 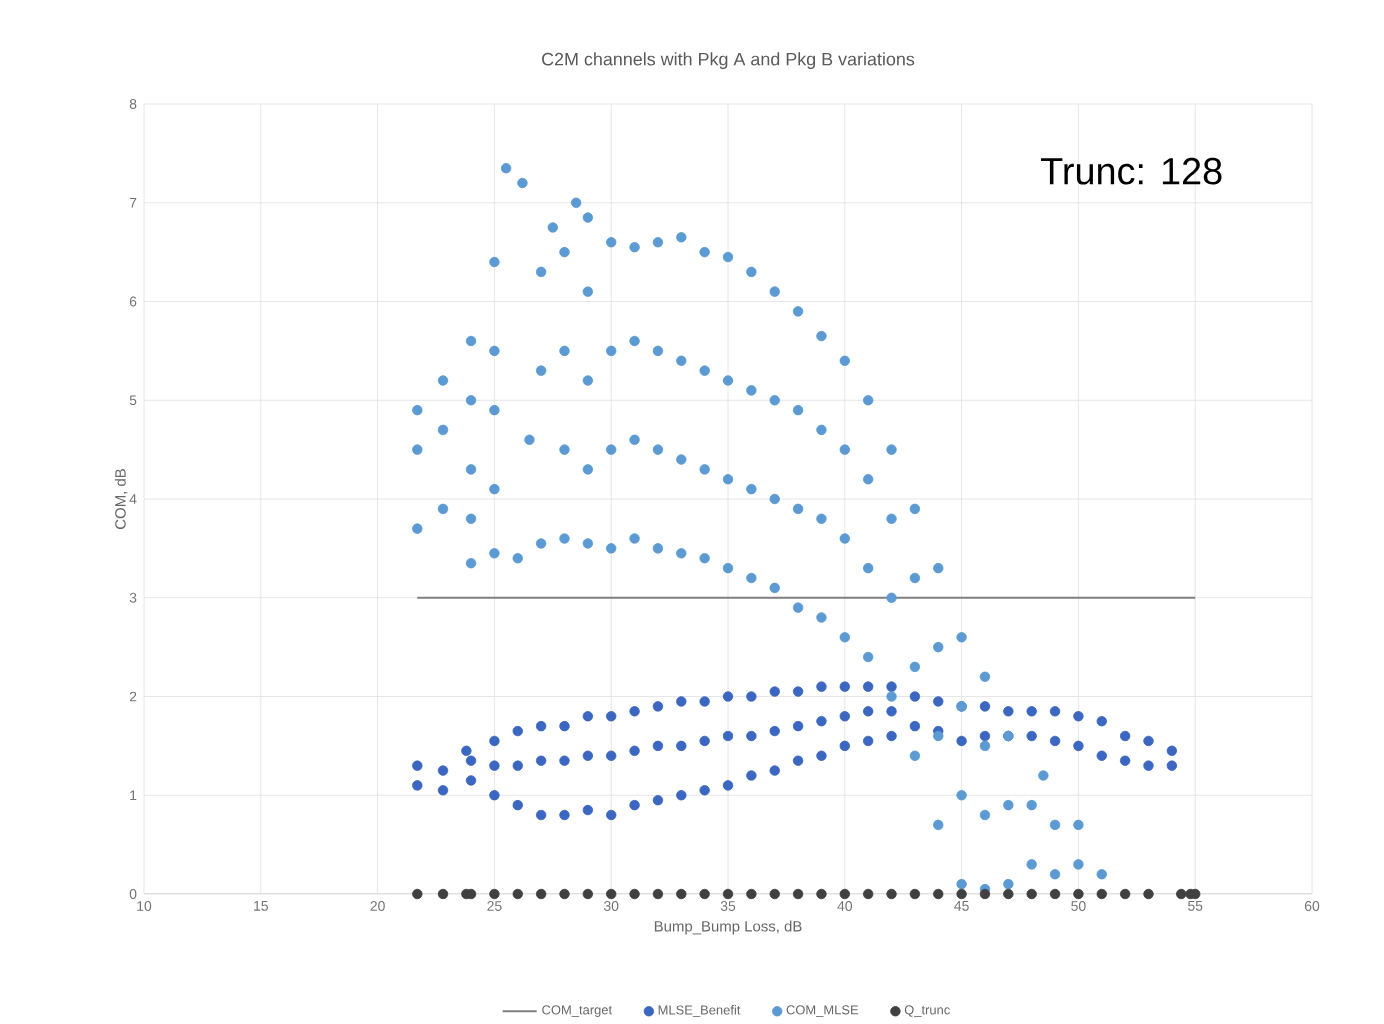 What do you see at coordinates (728, 61) in the screenshot?
I see `chart-title: C2M channels with Pkg A and Pkg B variations` at bounding box center [728, 61].